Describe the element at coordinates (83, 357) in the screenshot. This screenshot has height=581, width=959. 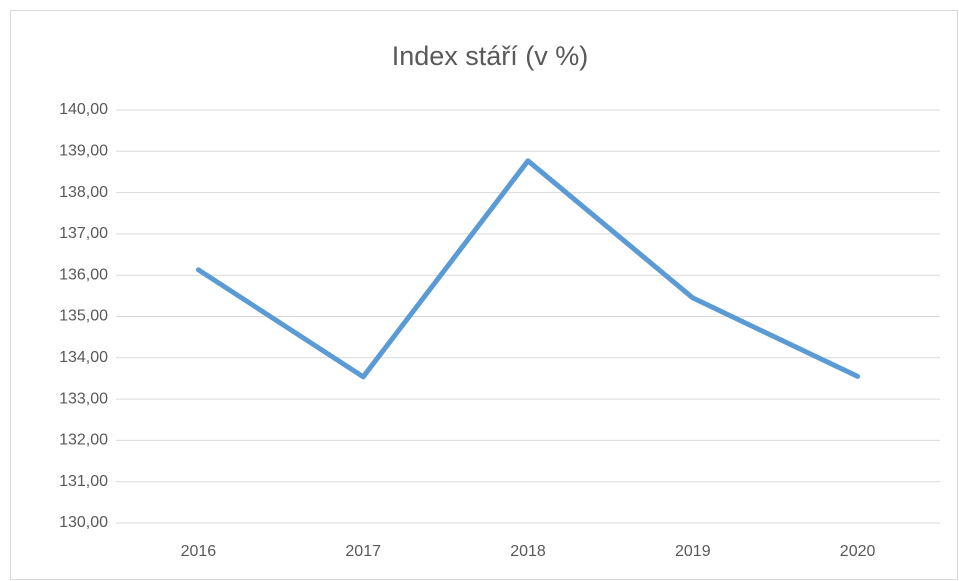
I see `y-tick-label: 134,00` at that location.